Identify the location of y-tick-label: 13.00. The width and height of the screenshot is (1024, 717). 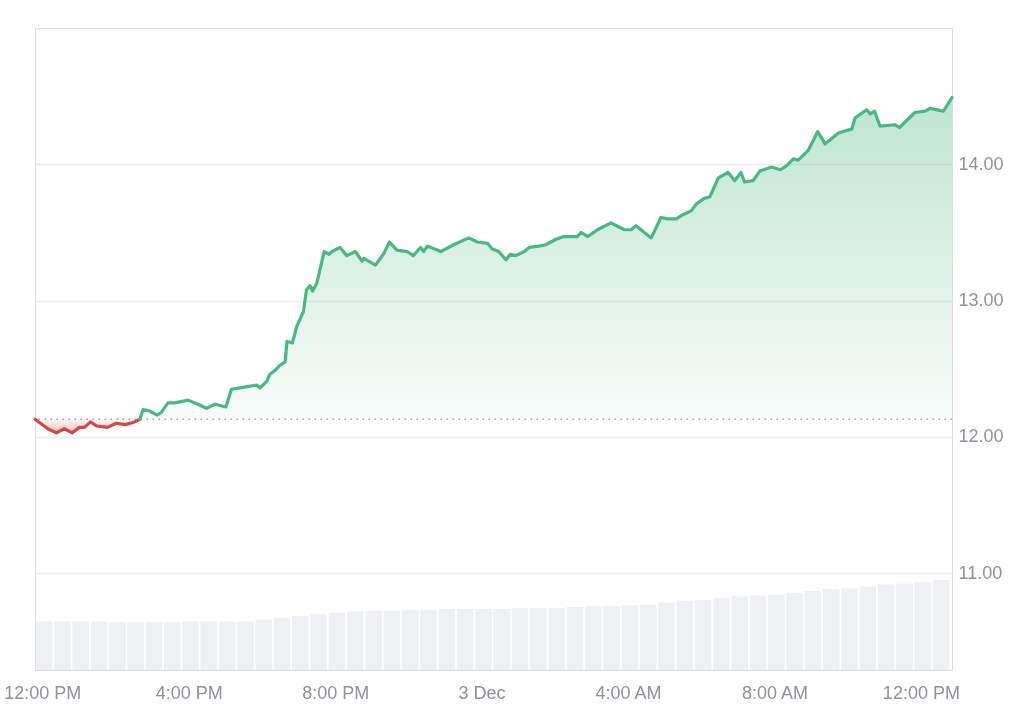
(981, 300).